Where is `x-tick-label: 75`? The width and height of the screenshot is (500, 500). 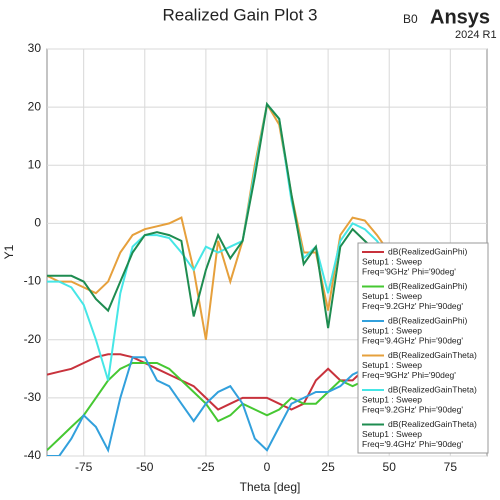 x-tick-label: 75 is located at coordinates (451, 467).